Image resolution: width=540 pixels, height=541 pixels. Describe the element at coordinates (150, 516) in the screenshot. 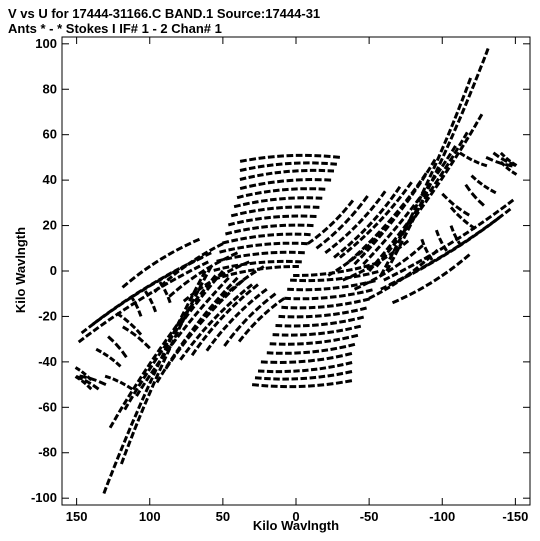

I see `x-tick-label: 100` at that location.